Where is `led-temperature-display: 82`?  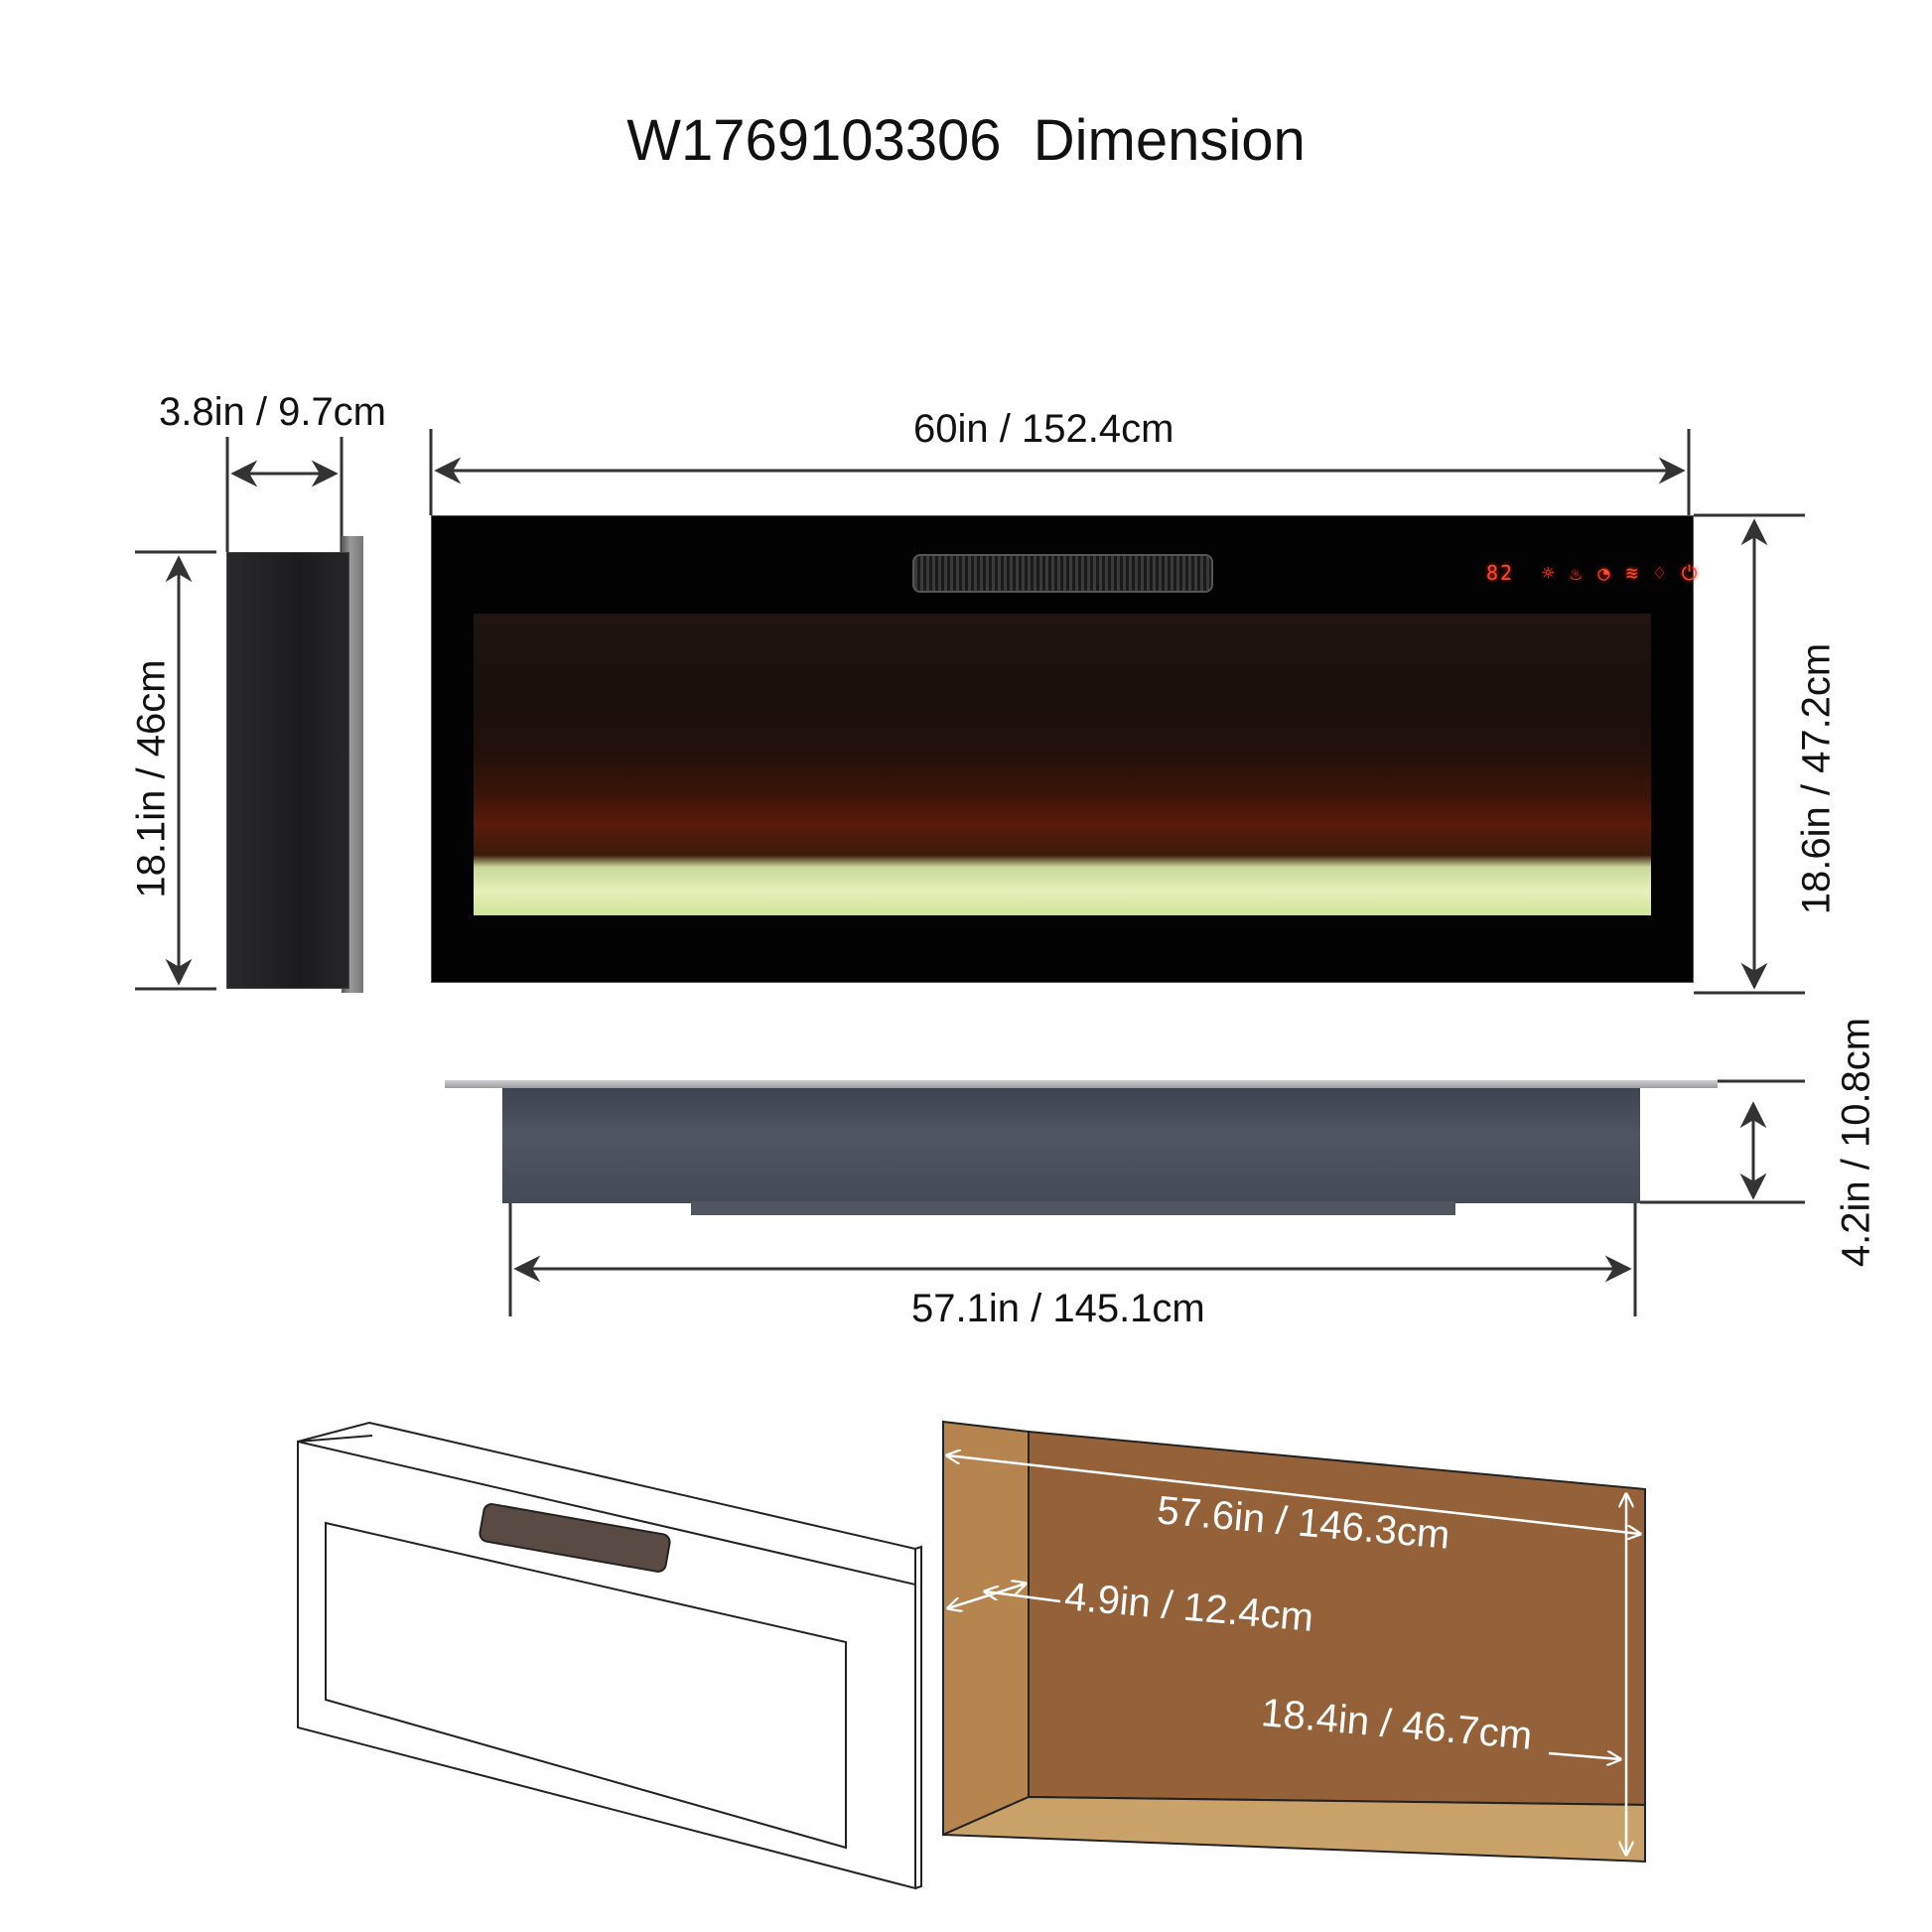
led-temperature-display: 82 is located at coordinates (1501, 573).